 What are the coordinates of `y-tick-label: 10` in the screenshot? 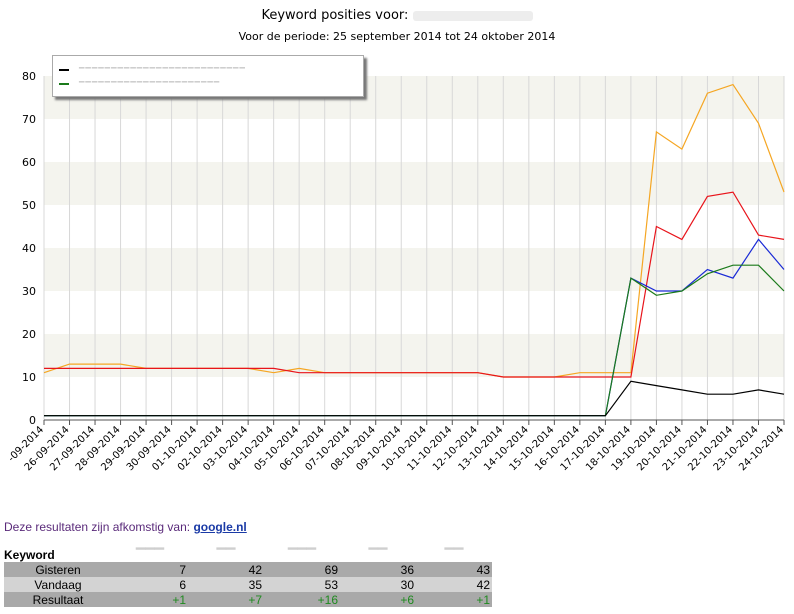 It's located at (29, 377).